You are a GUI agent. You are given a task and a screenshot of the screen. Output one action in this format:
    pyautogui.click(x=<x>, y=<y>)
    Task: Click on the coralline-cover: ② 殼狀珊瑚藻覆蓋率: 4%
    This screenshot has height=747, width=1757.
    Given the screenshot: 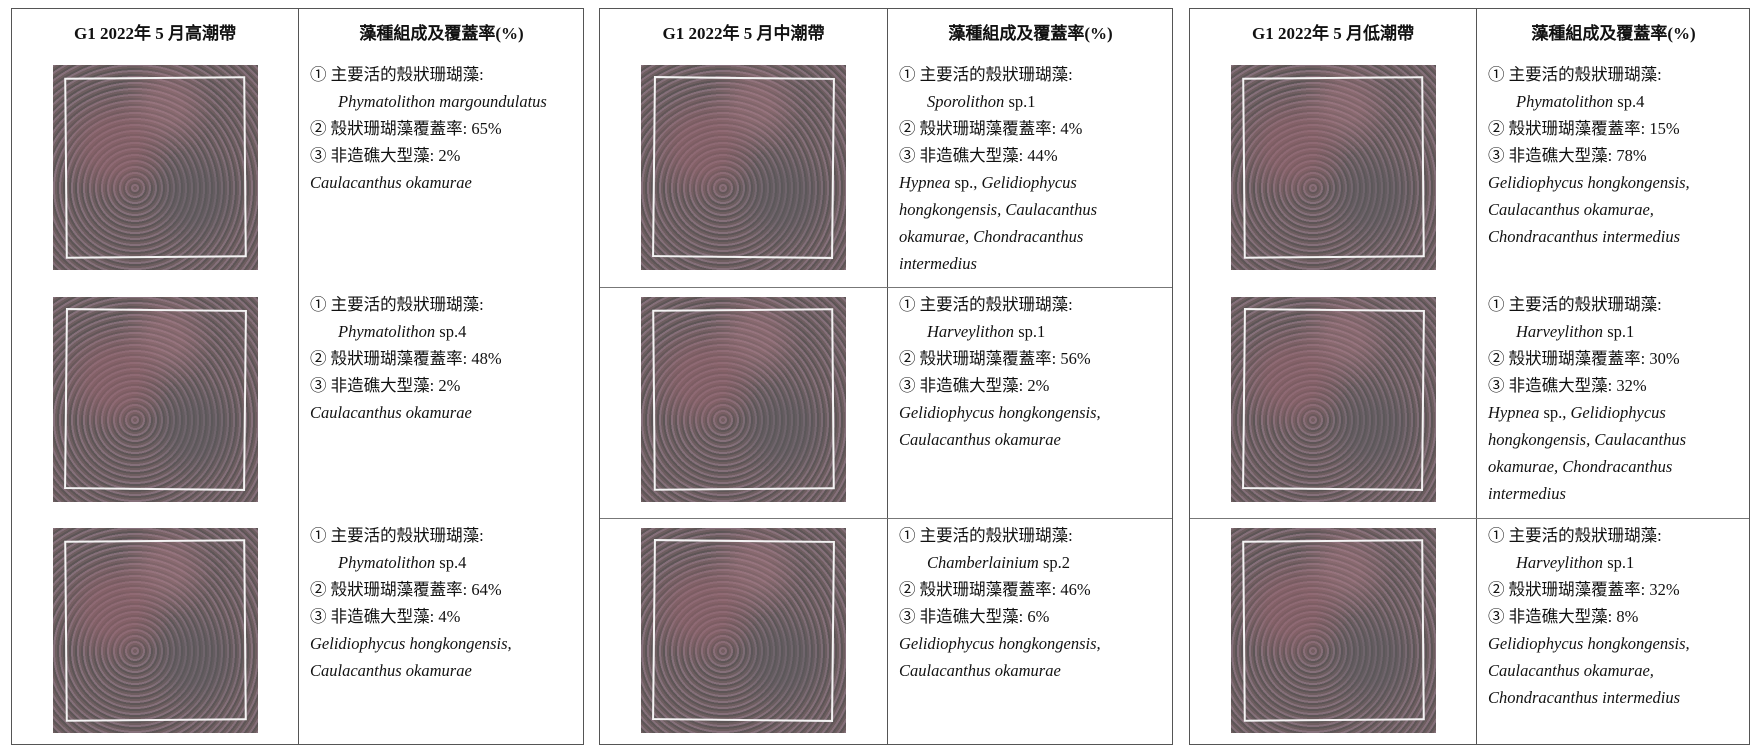 What is the action you would take?
    pyautogui.click(x=991, y=128)
    